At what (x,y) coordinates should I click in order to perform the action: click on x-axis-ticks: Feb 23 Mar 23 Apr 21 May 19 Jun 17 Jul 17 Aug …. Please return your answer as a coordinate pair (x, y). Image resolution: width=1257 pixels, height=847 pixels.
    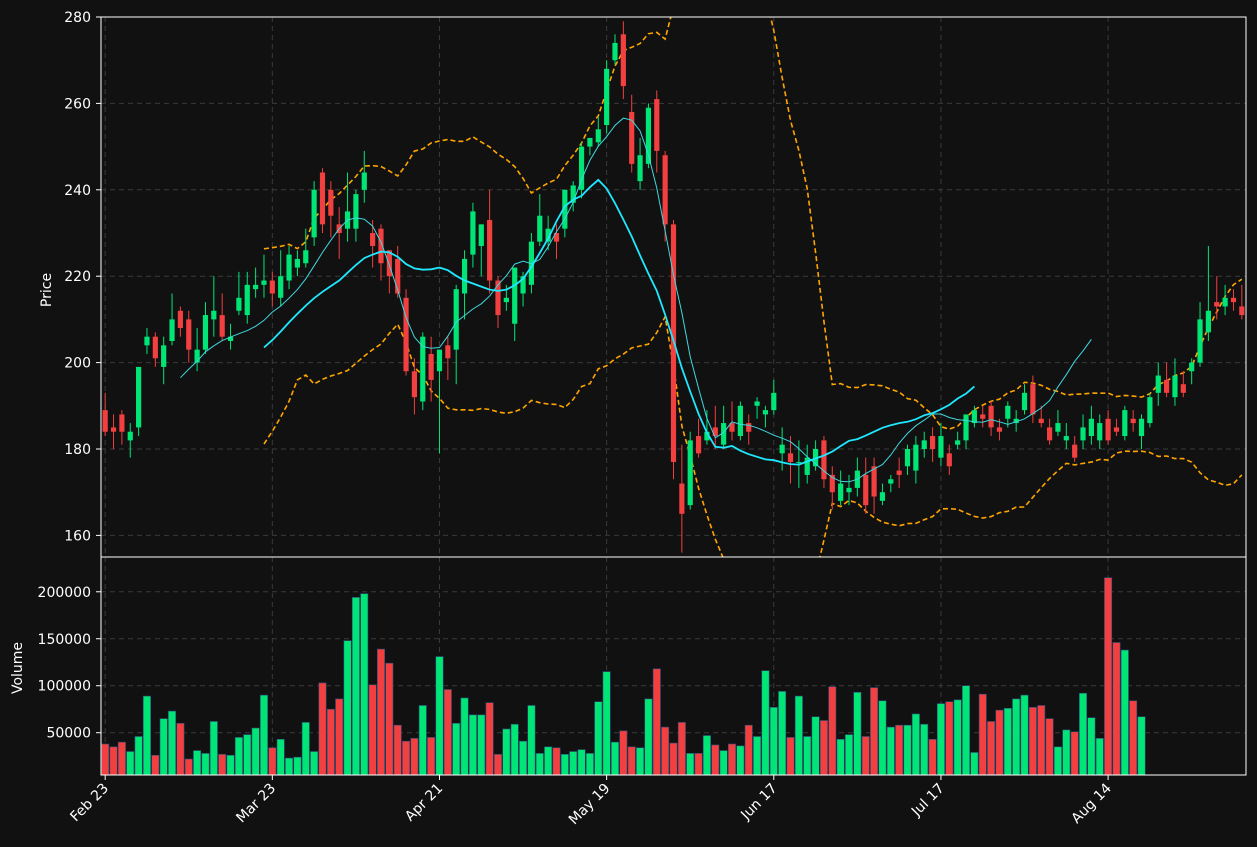
    Looking at the image, I should click on (591, 801).